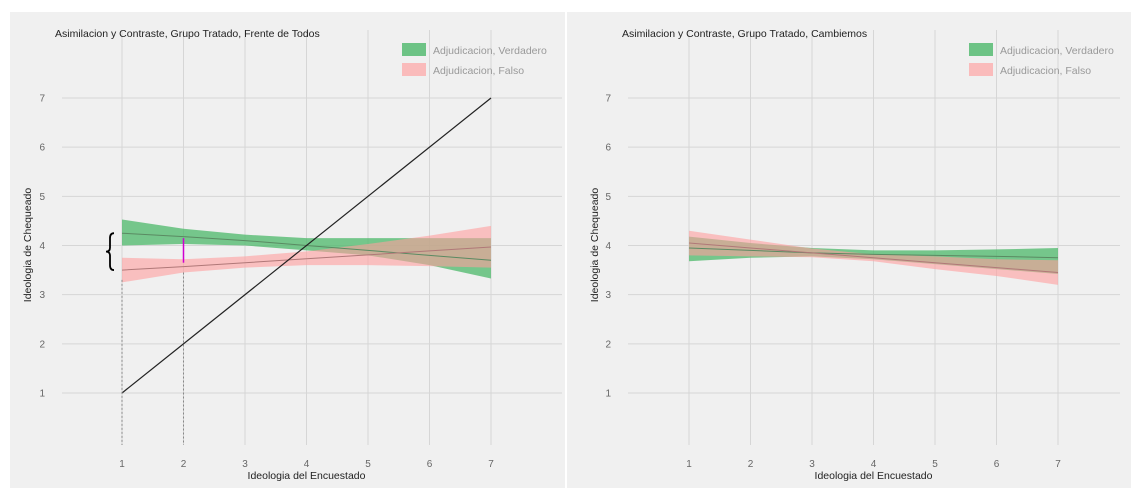 The image size is (1131, 488). Describe the element at coordinates (245, 464) in the screenshot. I see `left-x-tick-label: 3` at that location.